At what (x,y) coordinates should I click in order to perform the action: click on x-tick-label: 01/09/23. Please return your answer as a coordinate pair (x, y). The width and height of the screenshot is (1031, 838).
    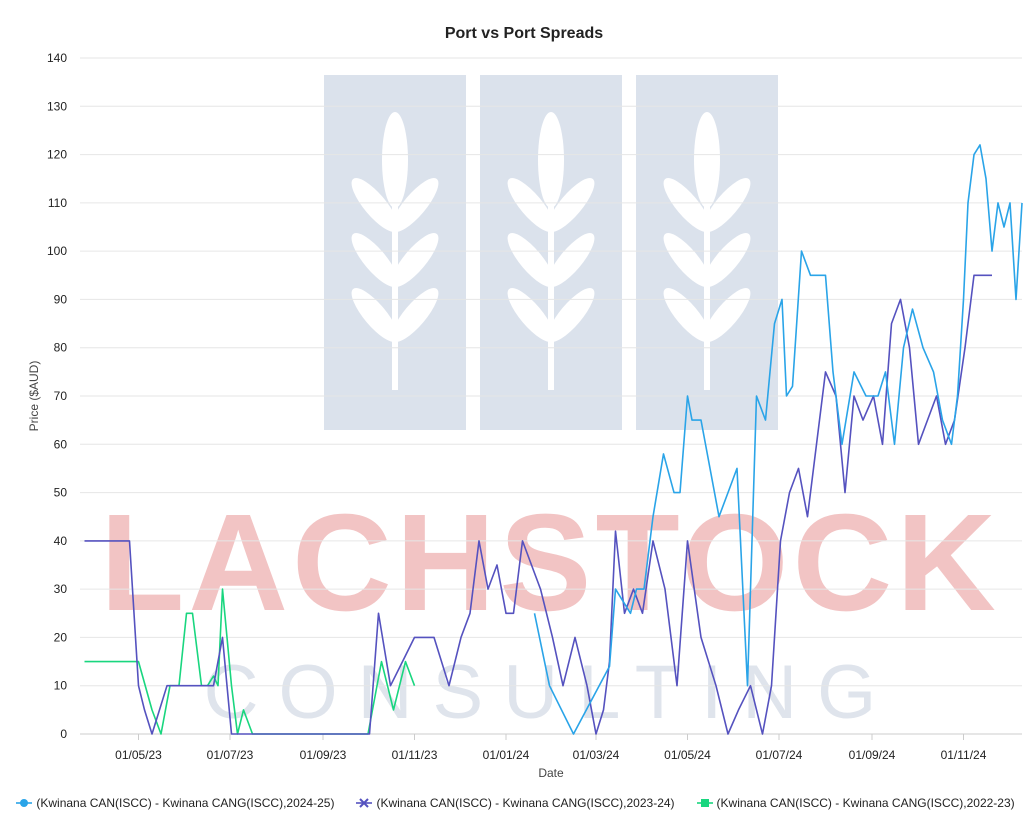
    Looking at the image, I should click on (323, 755).